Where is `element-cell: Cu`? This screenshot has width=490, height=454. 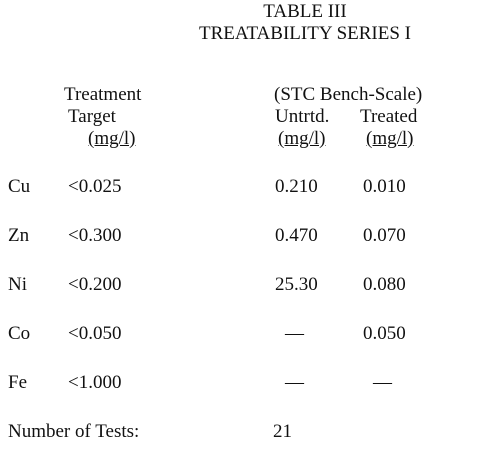 element-cell: Cu is located at coordinates (19, 186).